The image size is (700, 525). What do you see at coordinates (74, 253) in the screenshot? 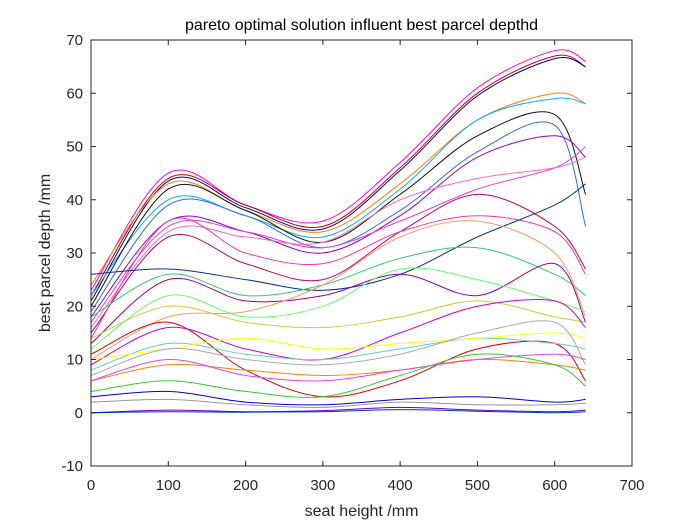
I see `y-tick-label: 30` at bounding box center [74, 253].